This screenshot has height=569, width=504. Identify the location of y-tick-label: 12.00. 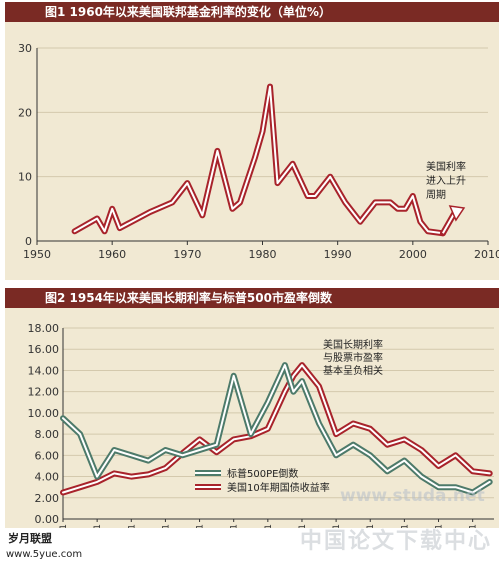
(44, 392).